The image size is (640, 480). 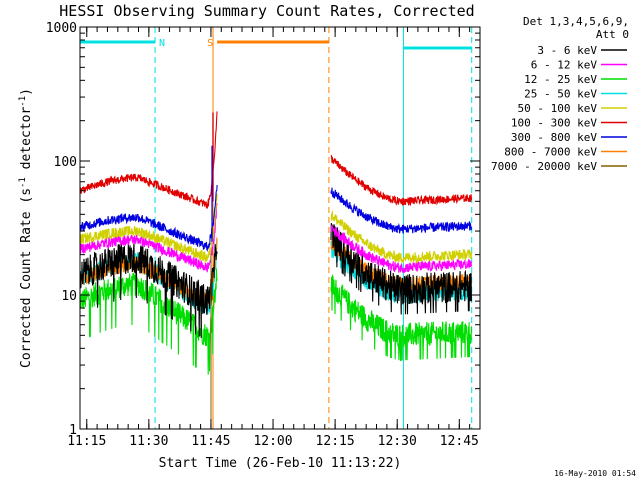 I want to click on x-axis-label: Start Time (26-Feb-10 11:13:22), so click(x=280, y=463).